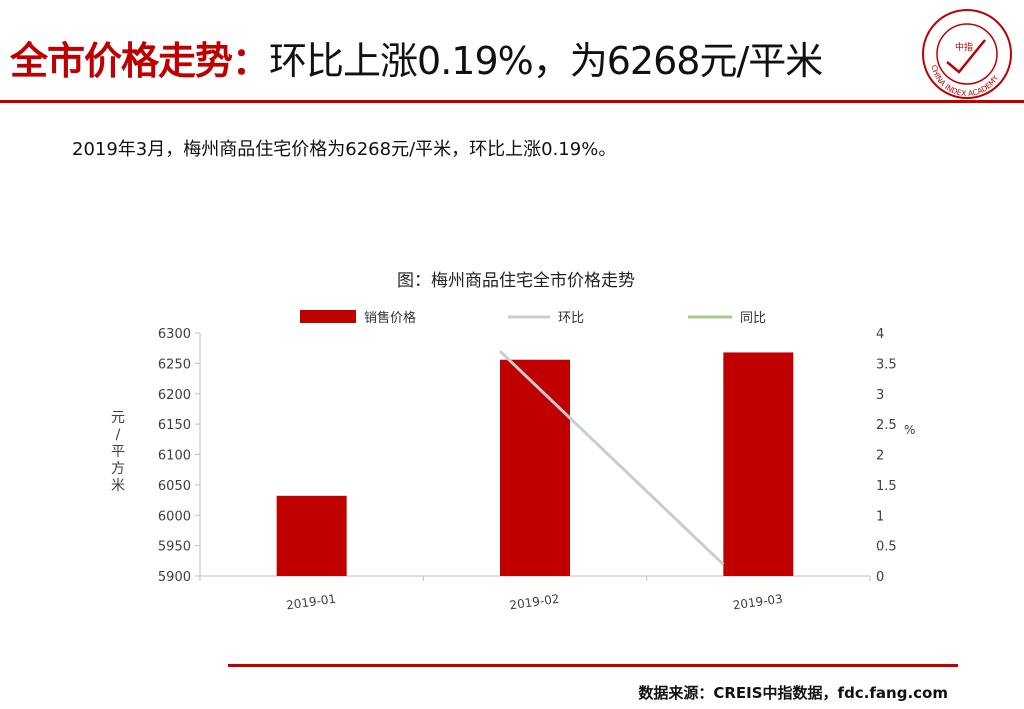  I want to click on y-axis-label-char: 米, so click(118, 486).